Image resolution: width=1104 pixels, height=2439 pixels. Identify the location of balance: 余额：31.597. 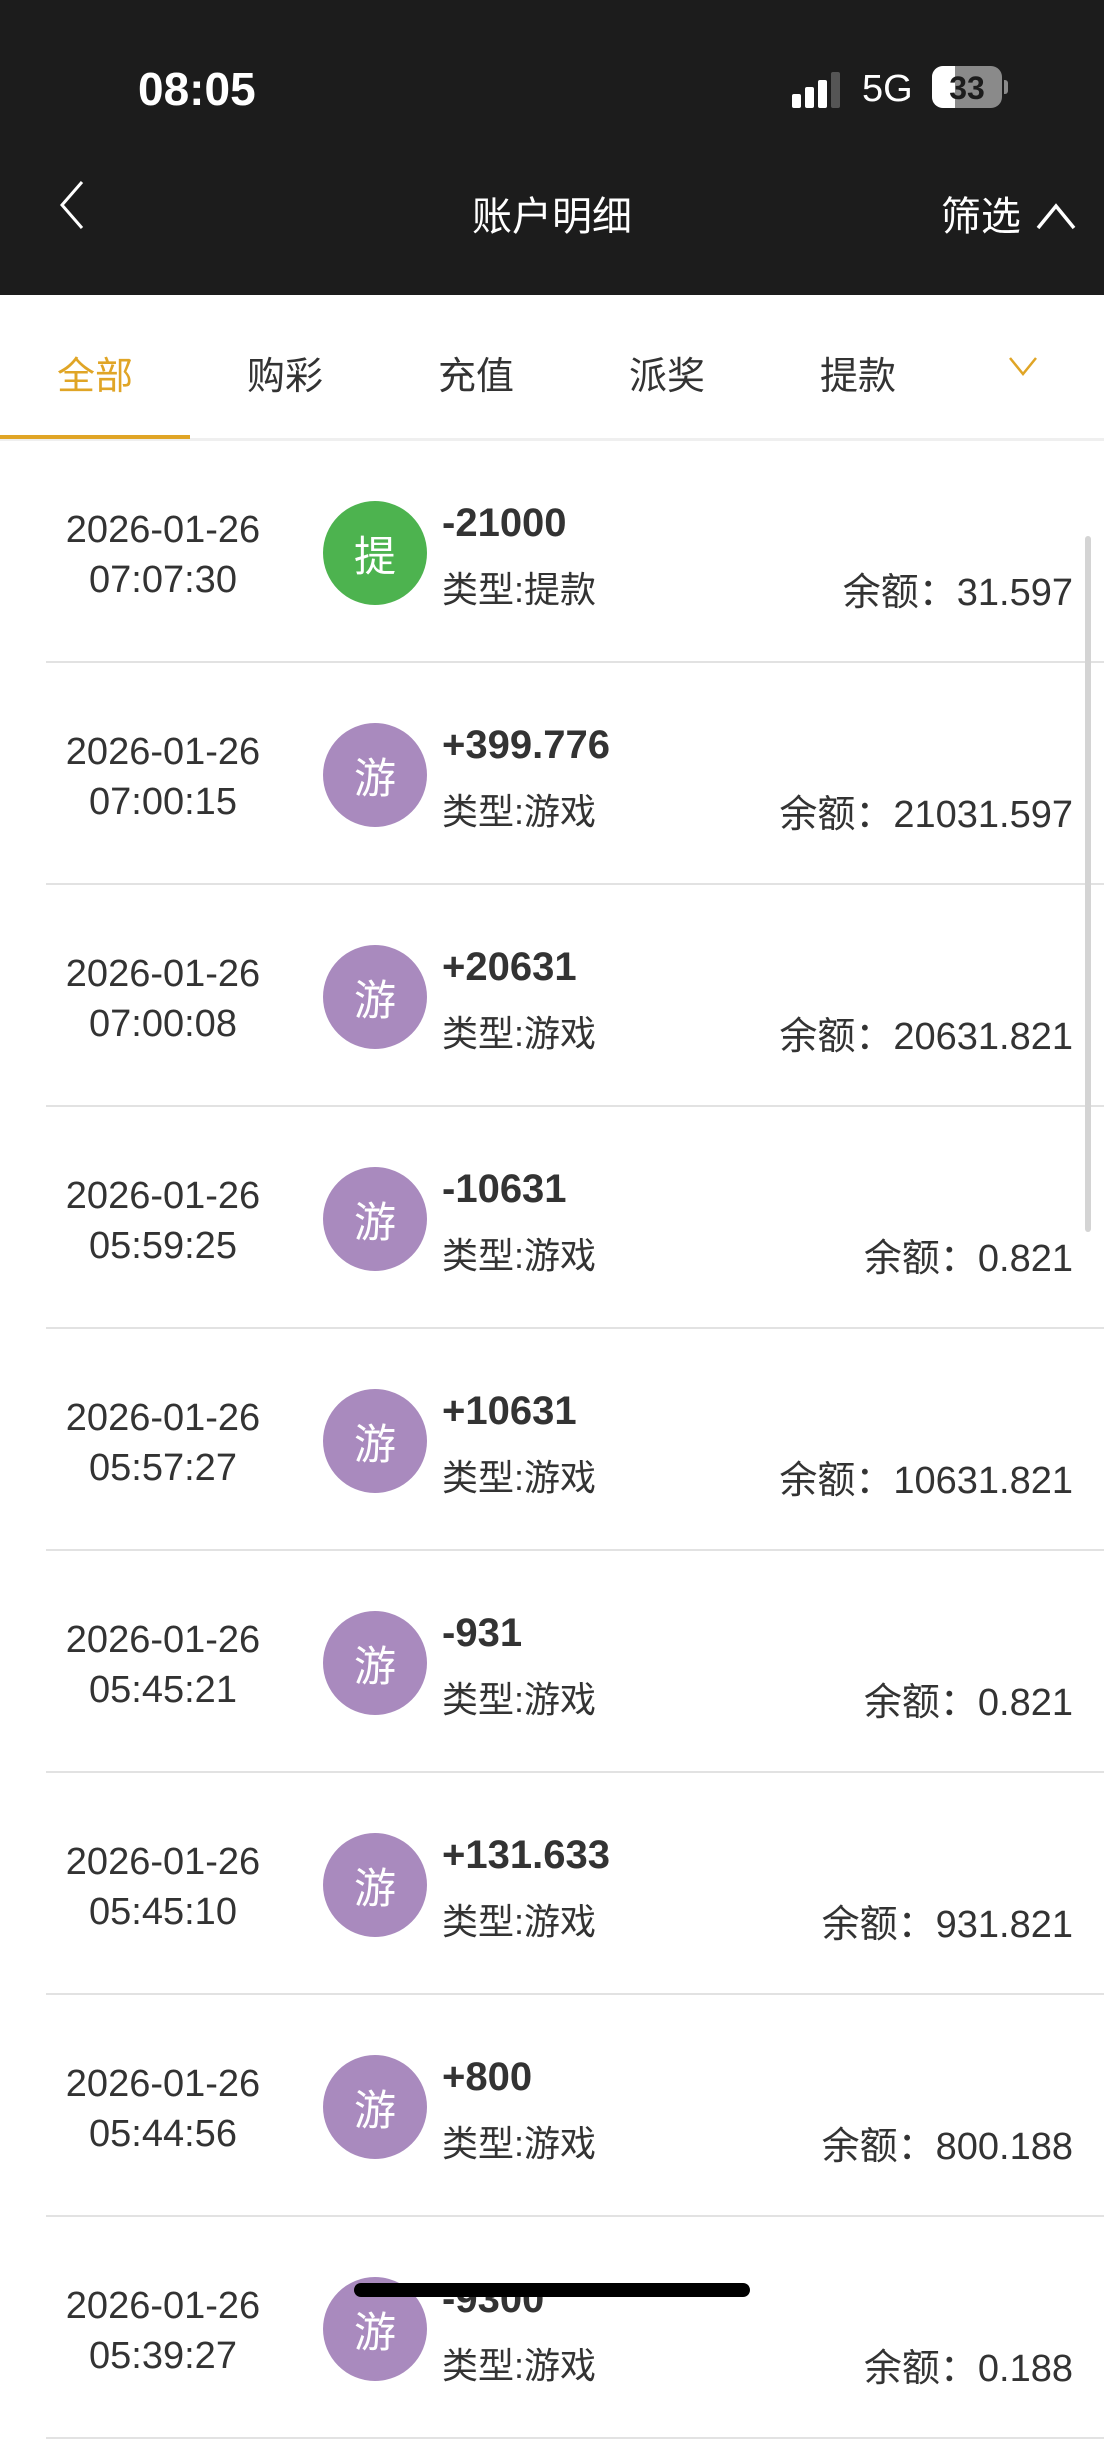
(958, 588).